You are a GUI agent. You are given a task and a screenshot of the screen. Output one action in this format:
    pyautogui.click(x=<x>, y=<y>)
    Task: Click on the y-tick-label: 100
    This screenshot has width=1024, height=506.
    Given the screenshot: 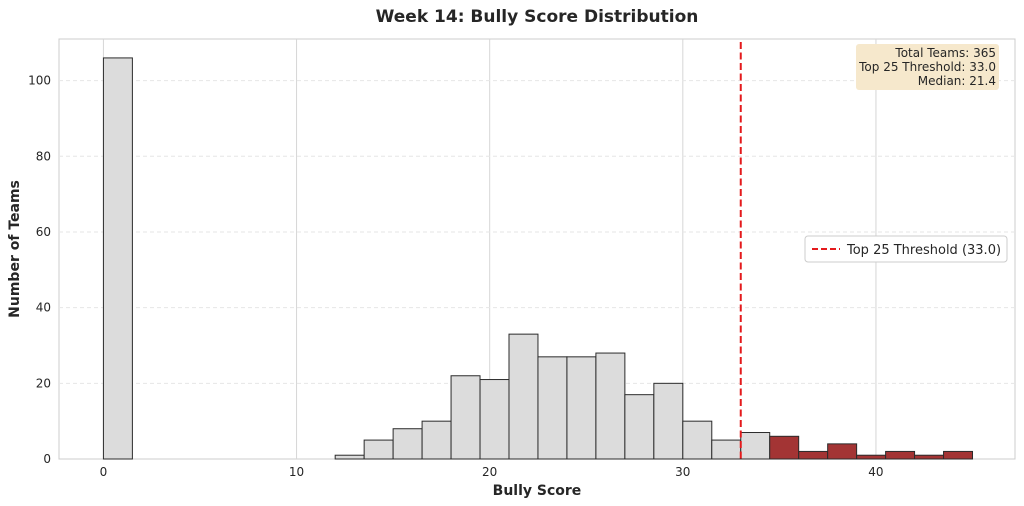 What is the action you would take?
    pyautogui.click(x=39, y=81)
    